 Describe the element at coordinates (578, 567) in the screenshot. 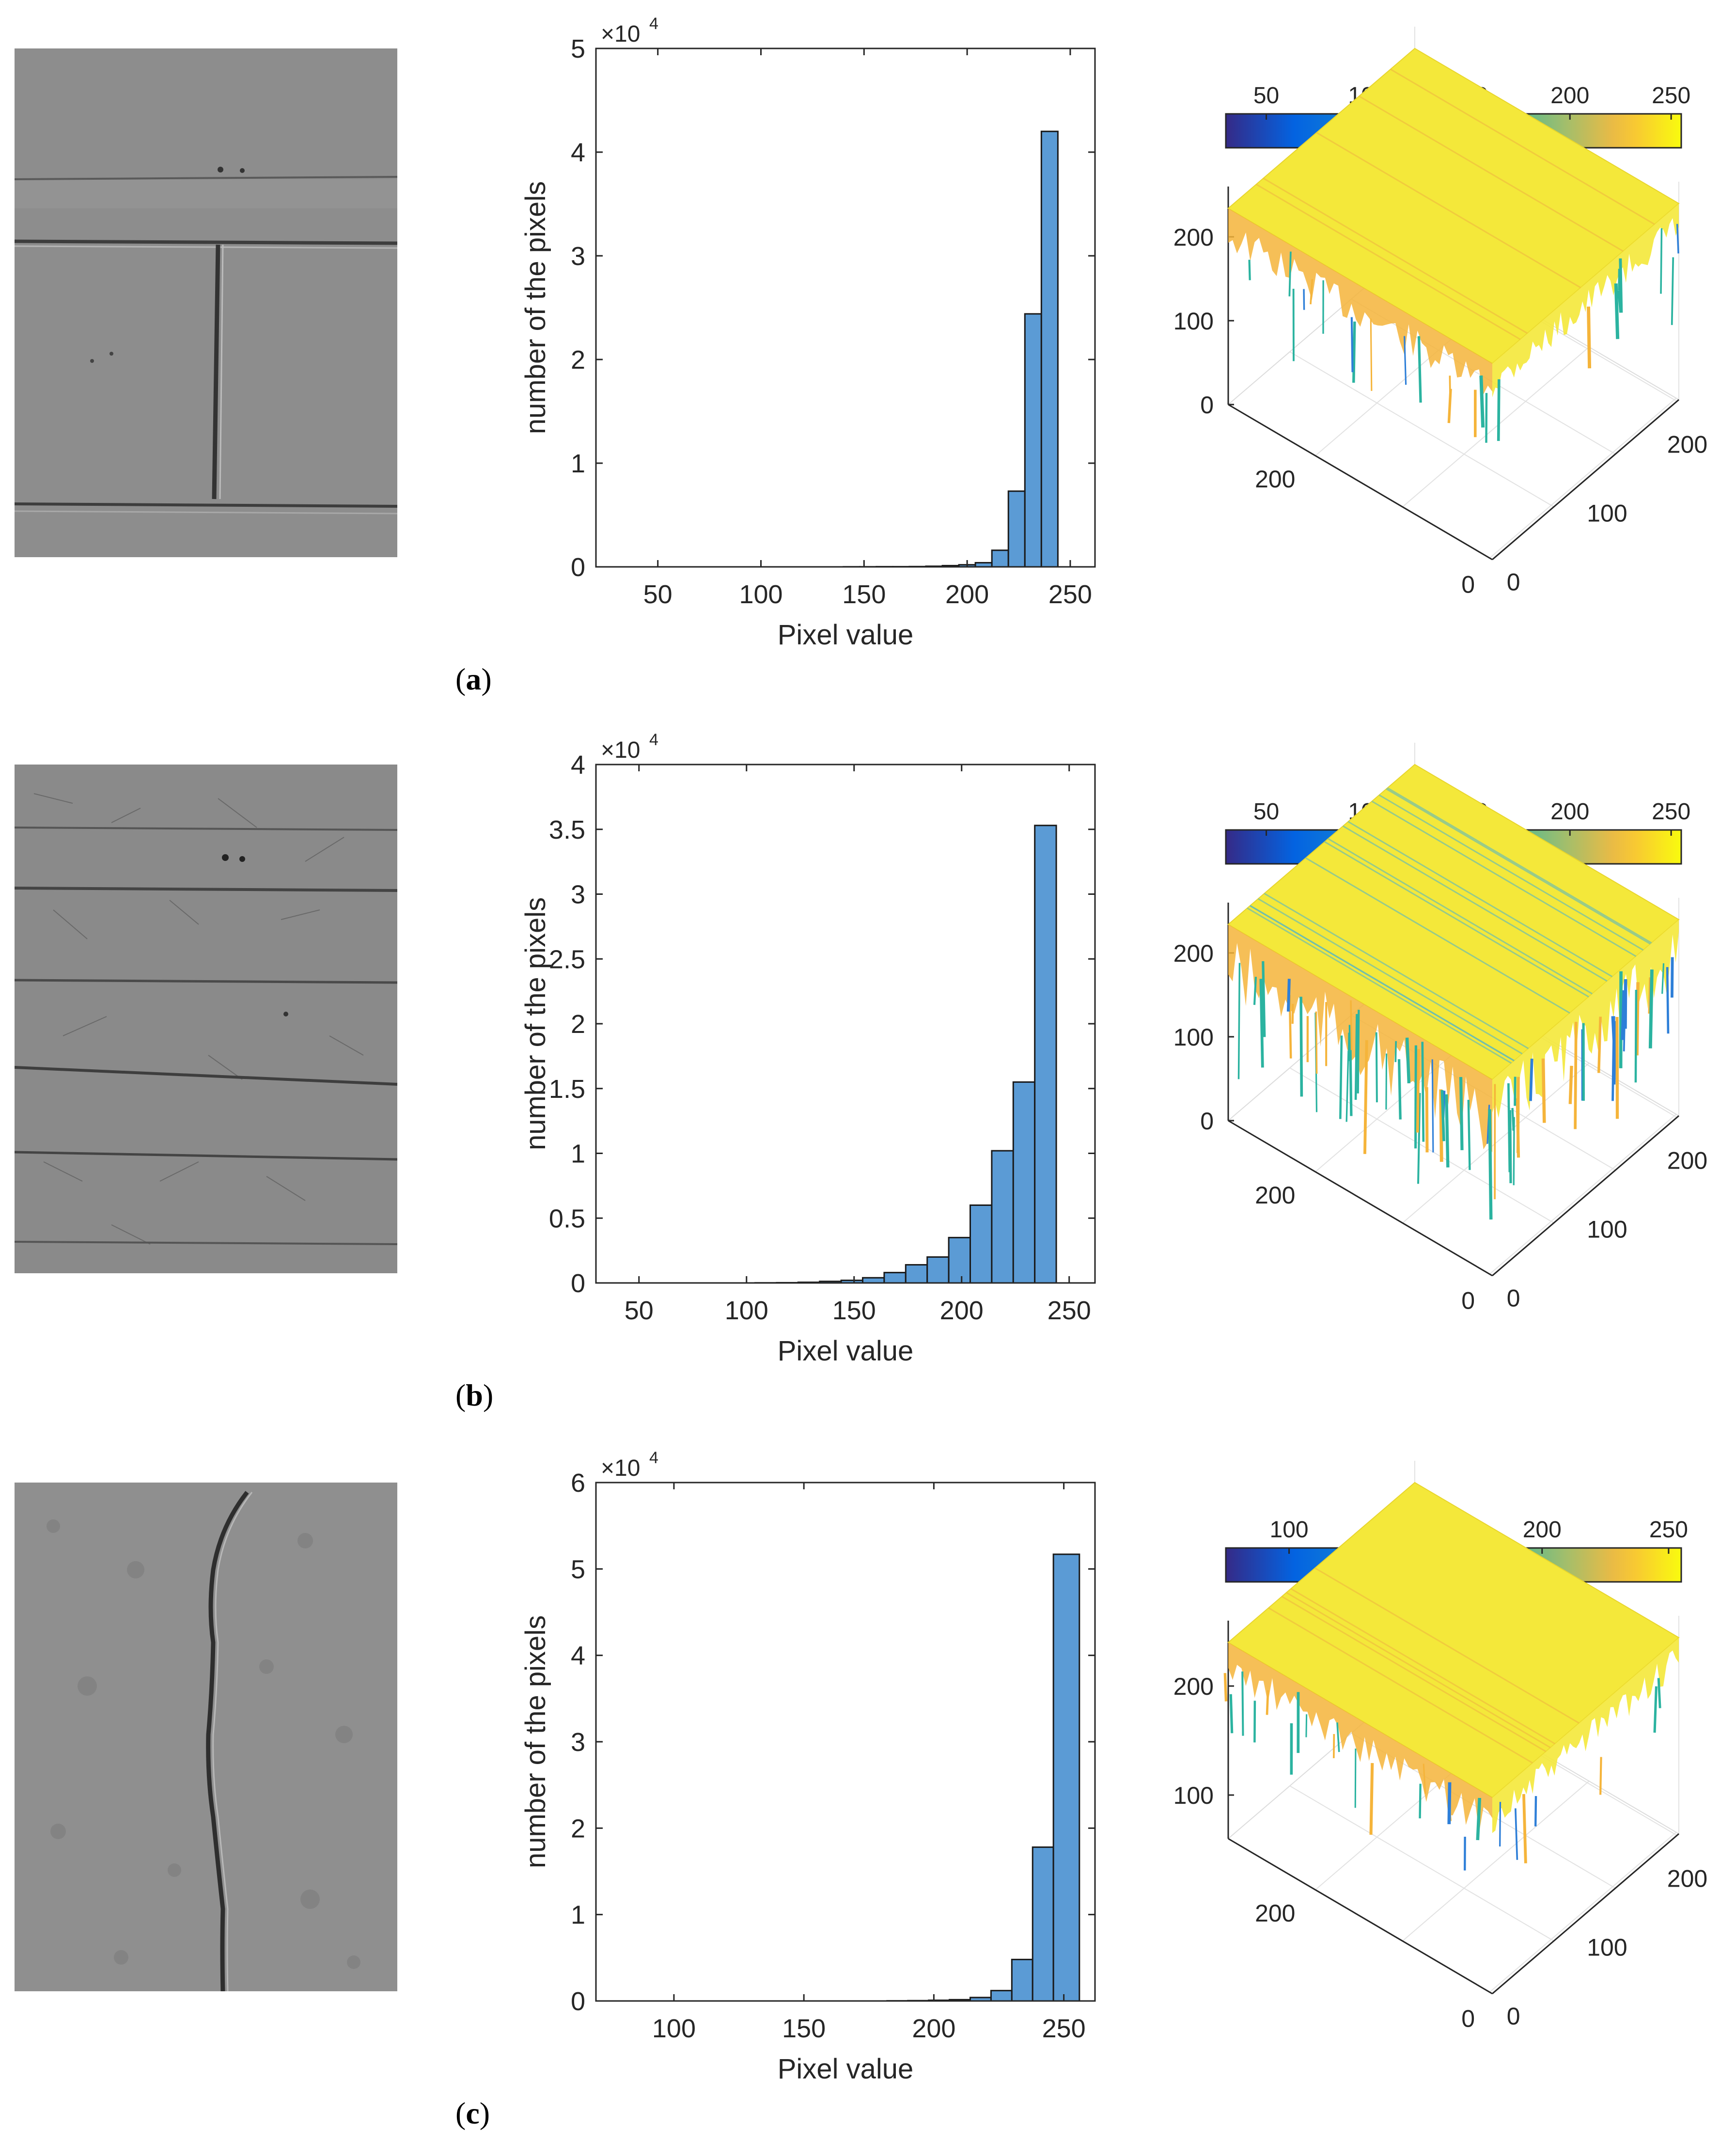

I see `y-tick-label: 0` at that location.